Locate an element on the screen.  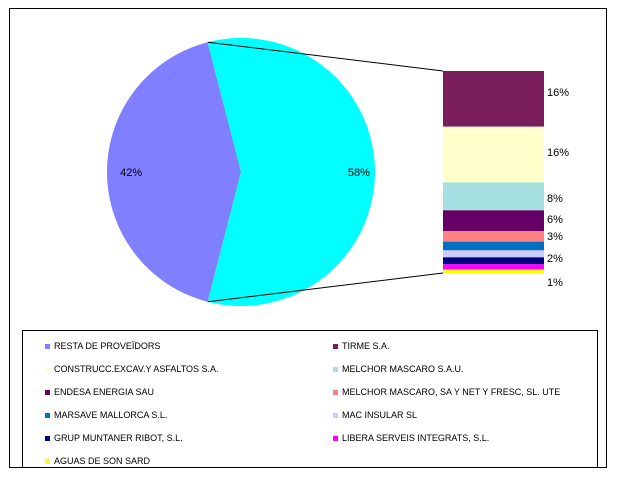
legend-item: MARSAVE MALLORCA S.L. is located at coordinates (106, 415).